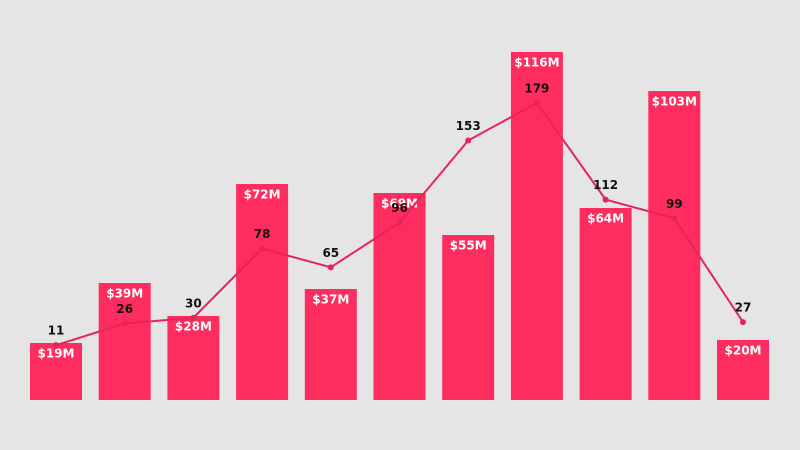  What do you see at coordinates (743, 308) in the screenshot?
I see `line-value-label: 27` at bounding box center [743, 308].